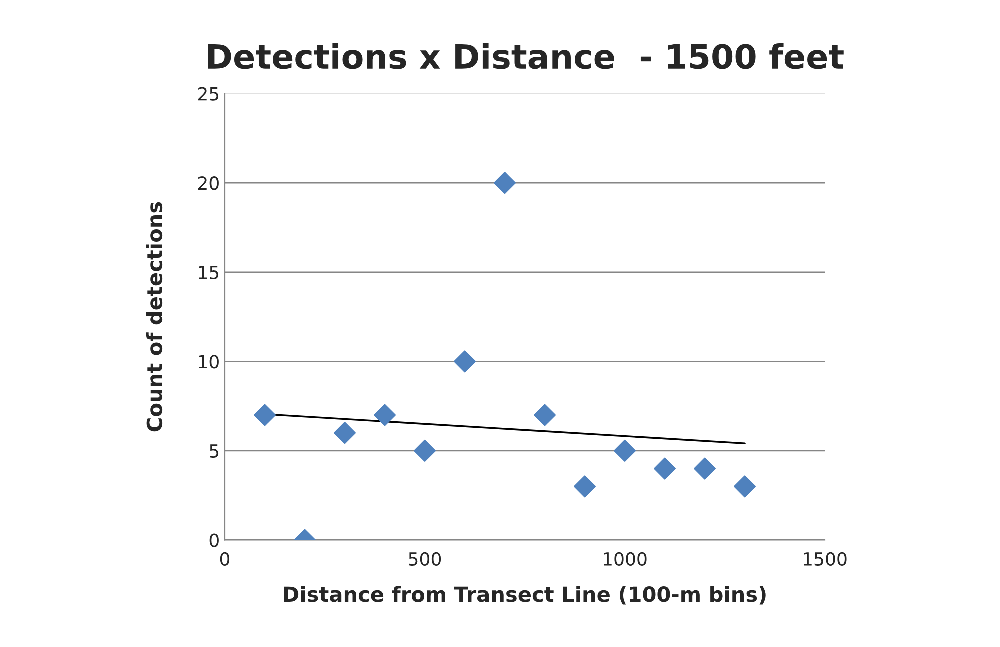  I want to click on x-axis-title: Distance from Transect Line (100-m bins), so click(525, 595).